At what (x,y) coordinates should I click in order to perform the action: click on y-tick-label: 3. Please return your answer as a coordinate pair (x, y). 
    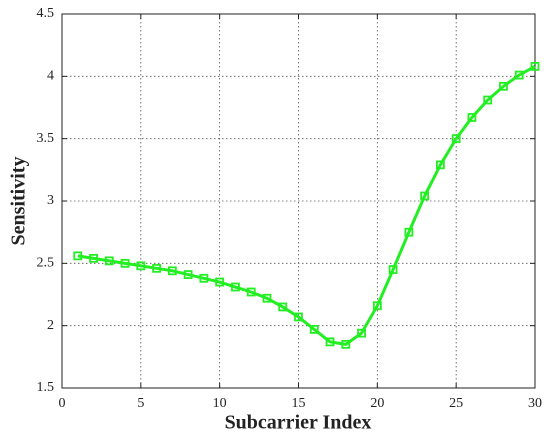
    Looking at the image, I should click on (50, 200).